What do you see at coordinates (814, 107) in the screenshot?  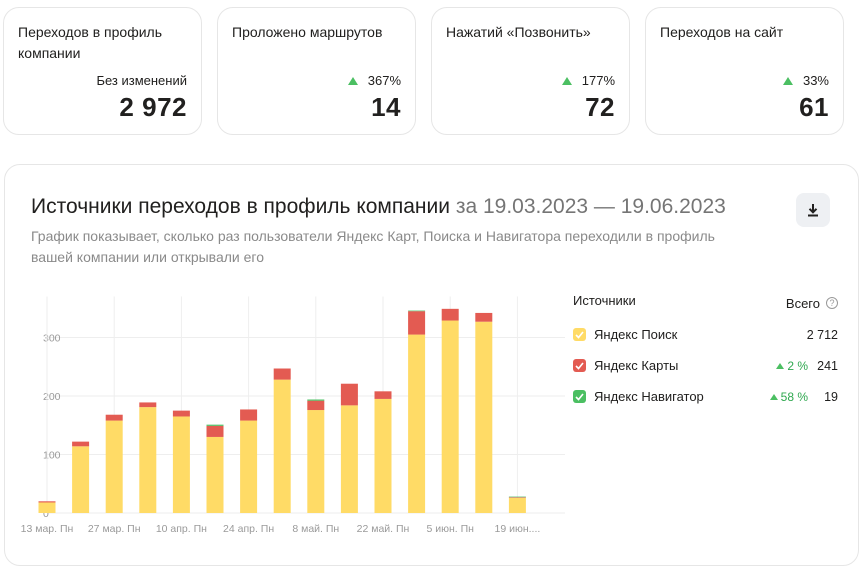 I see `kpi-value: 61` at bounding box center [814, 107].